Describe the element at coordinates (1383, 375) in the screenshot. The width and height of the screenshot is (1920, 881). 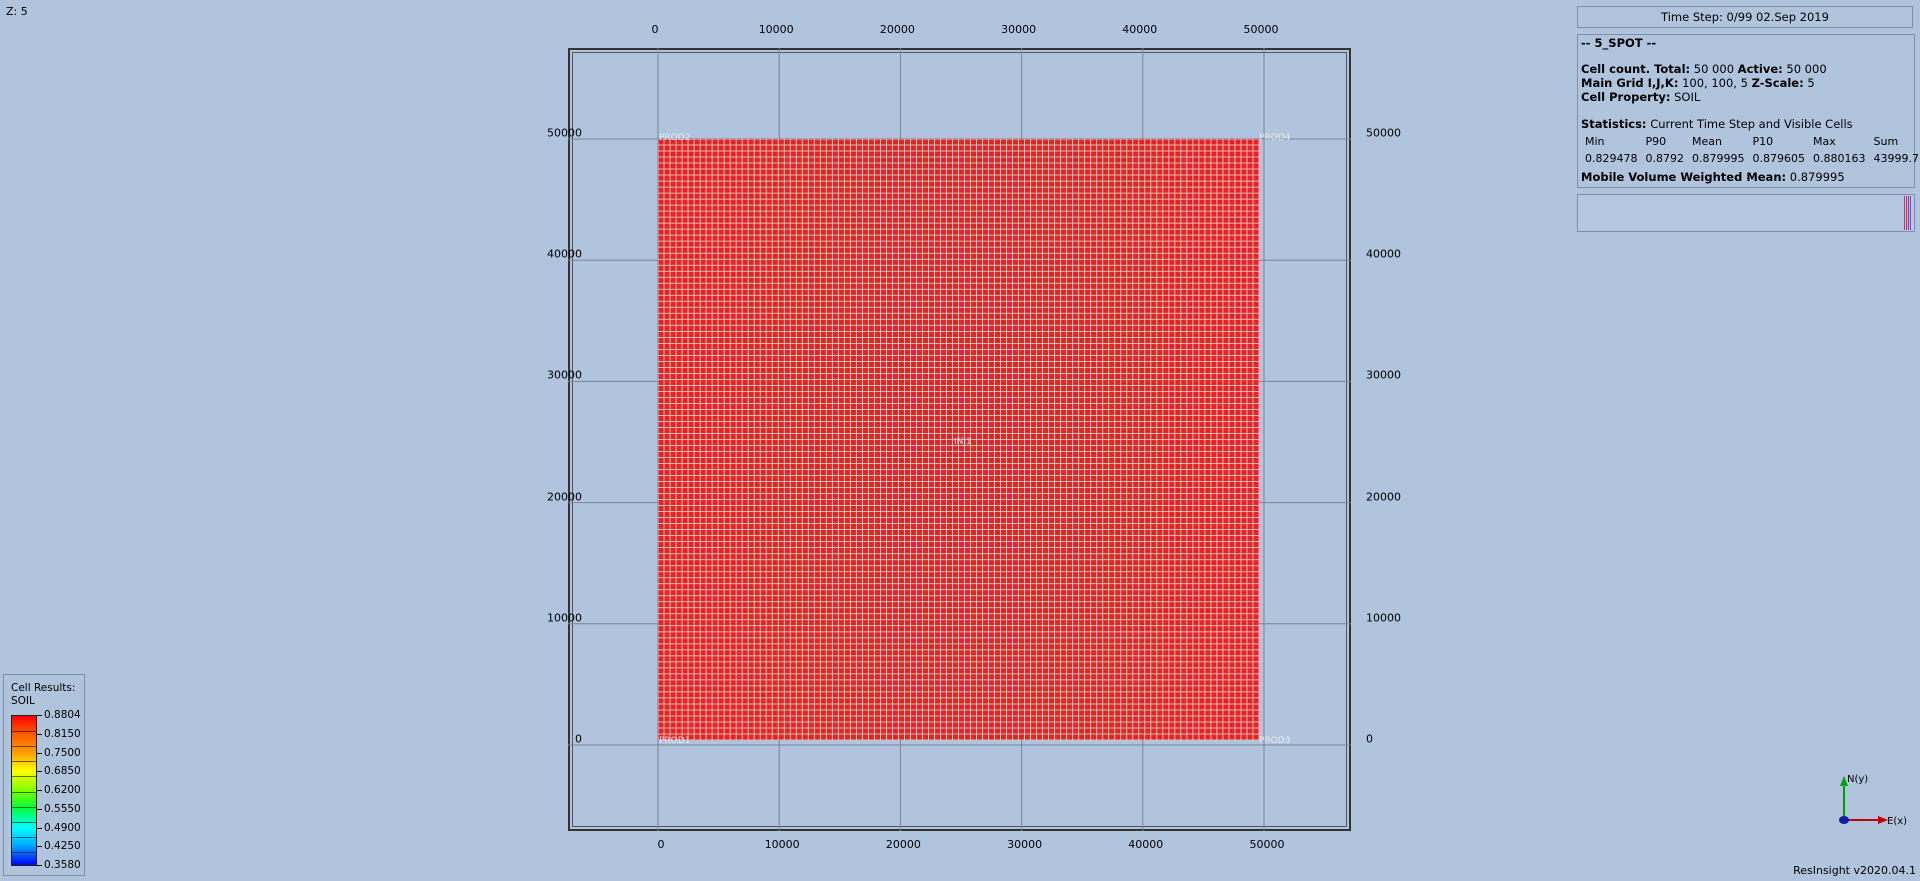
I see `y-tick-right: 30000` at that location.